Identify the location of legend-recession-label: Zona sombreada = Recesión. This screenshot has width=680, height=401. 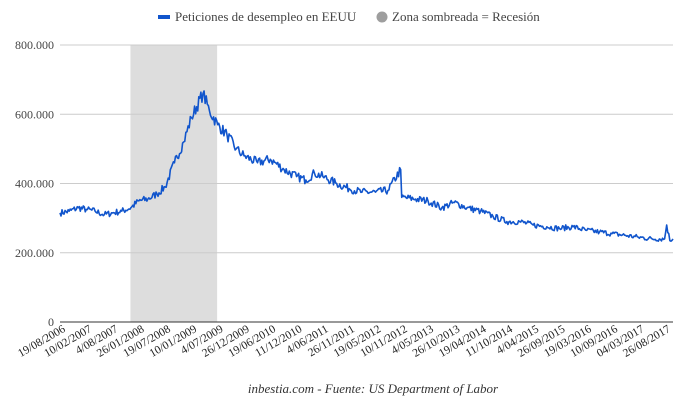
(466, 16).